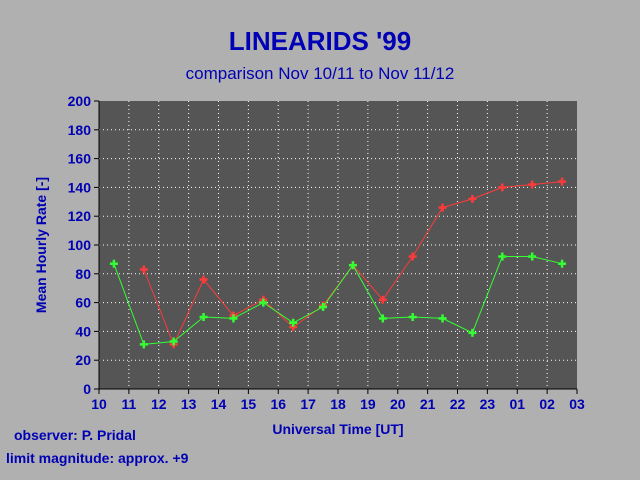 Image resolution: width=640 pixels, height=480 pixels. Describe the element at coordinates (189, 404) in the screenshot. I see `x-tick-label: 13` at that location.